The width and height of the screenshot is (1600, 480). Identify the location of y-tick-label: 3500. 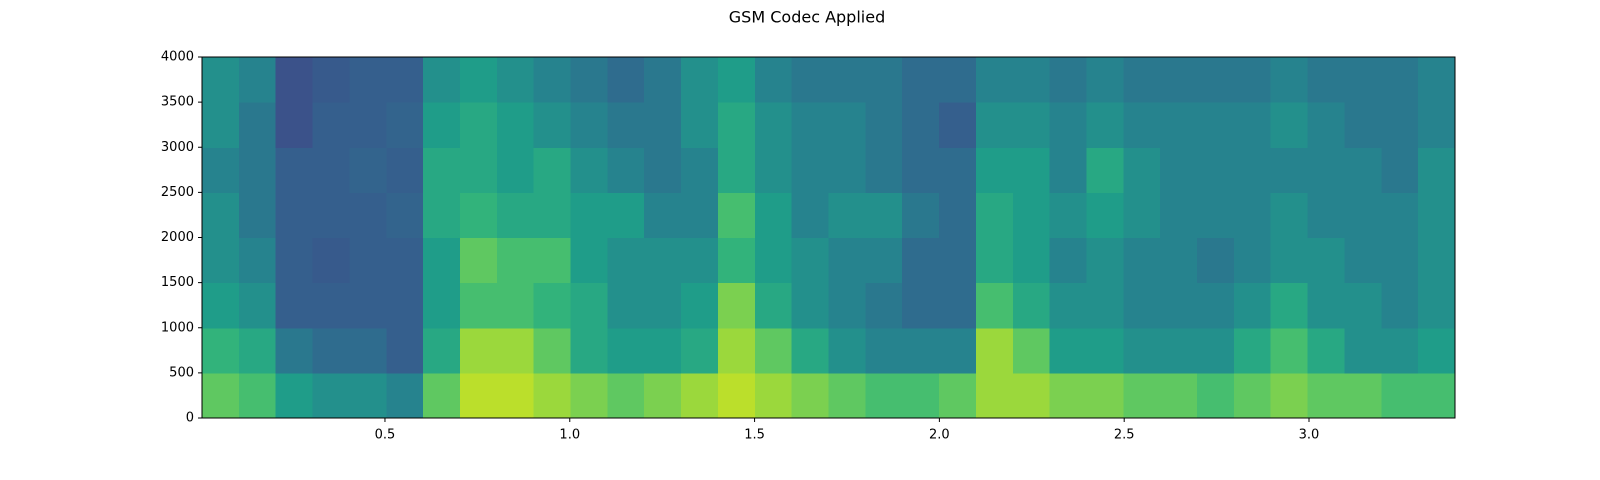
(177, 102).